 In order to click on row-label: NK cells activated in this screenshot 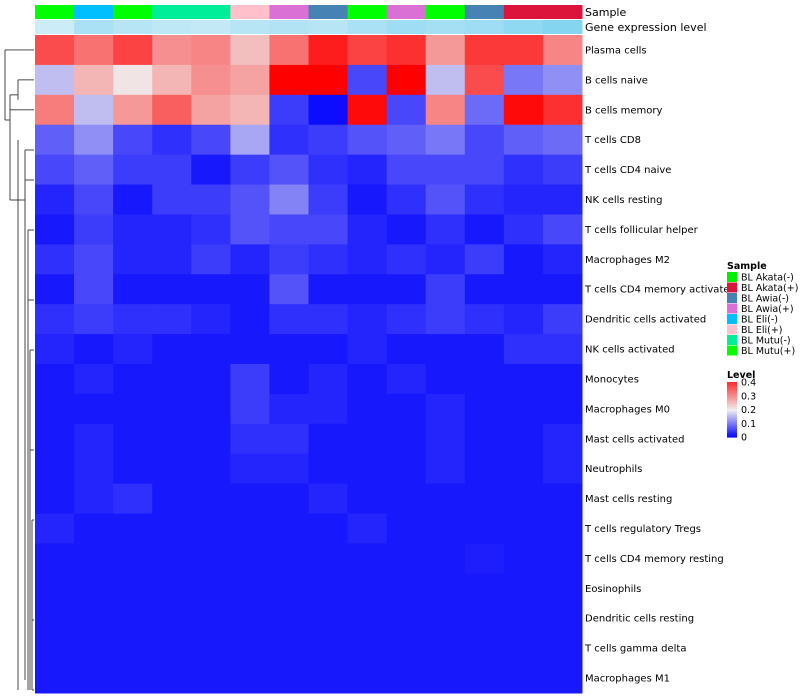, I will do `click(630, 350)`.